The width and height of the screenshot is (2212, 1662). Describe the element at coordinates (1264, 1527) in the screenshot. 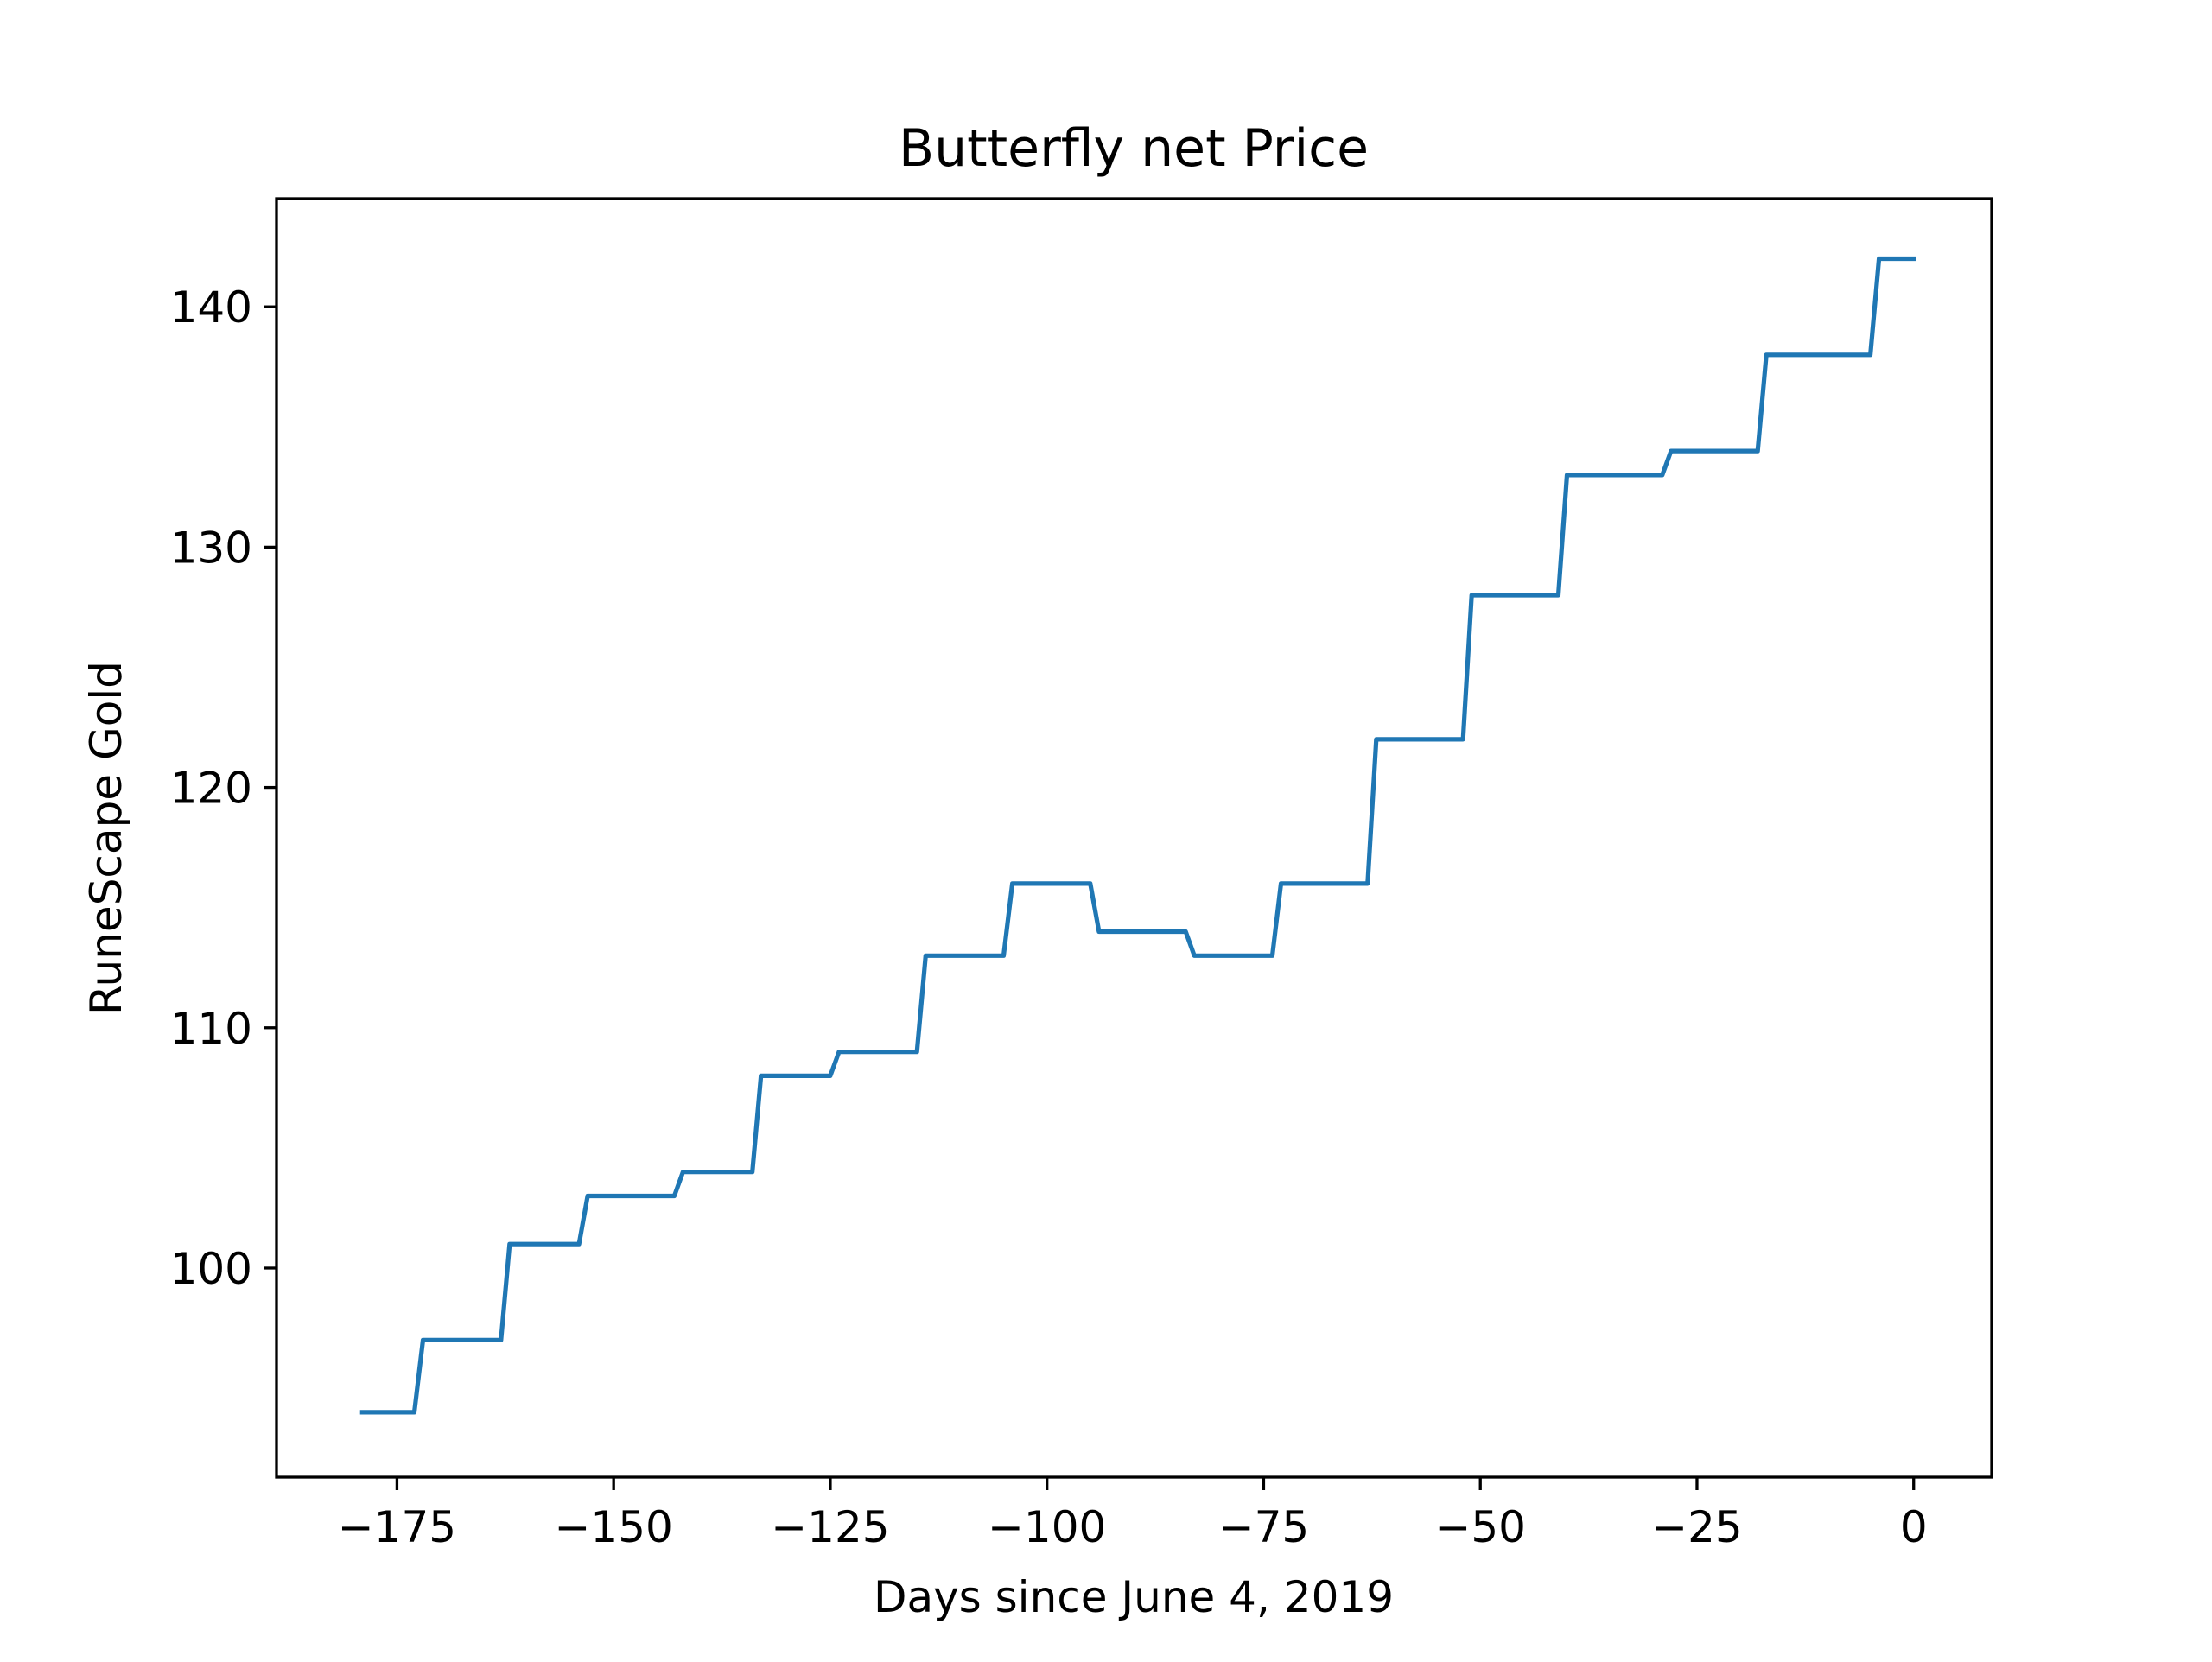

I see `x-tick-label: −75` at that location.